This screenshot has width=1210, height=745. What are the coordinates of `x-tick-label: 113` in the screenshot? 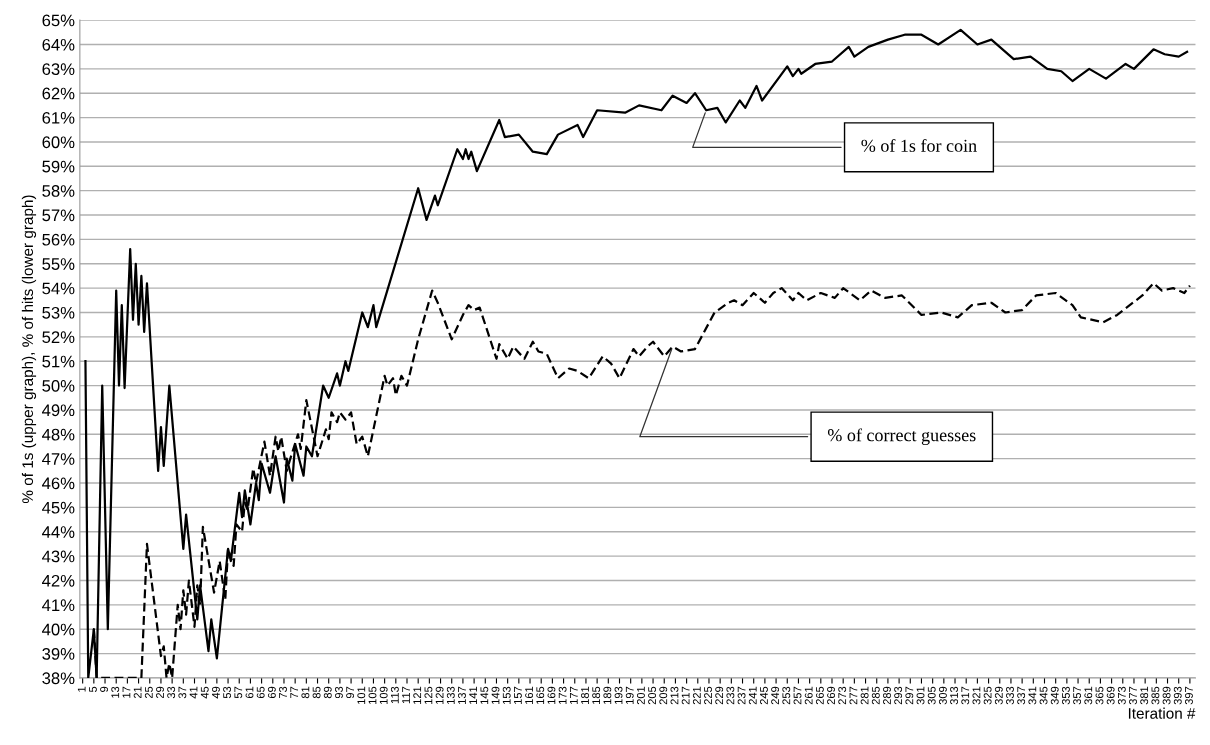 It's located at (394, 695).